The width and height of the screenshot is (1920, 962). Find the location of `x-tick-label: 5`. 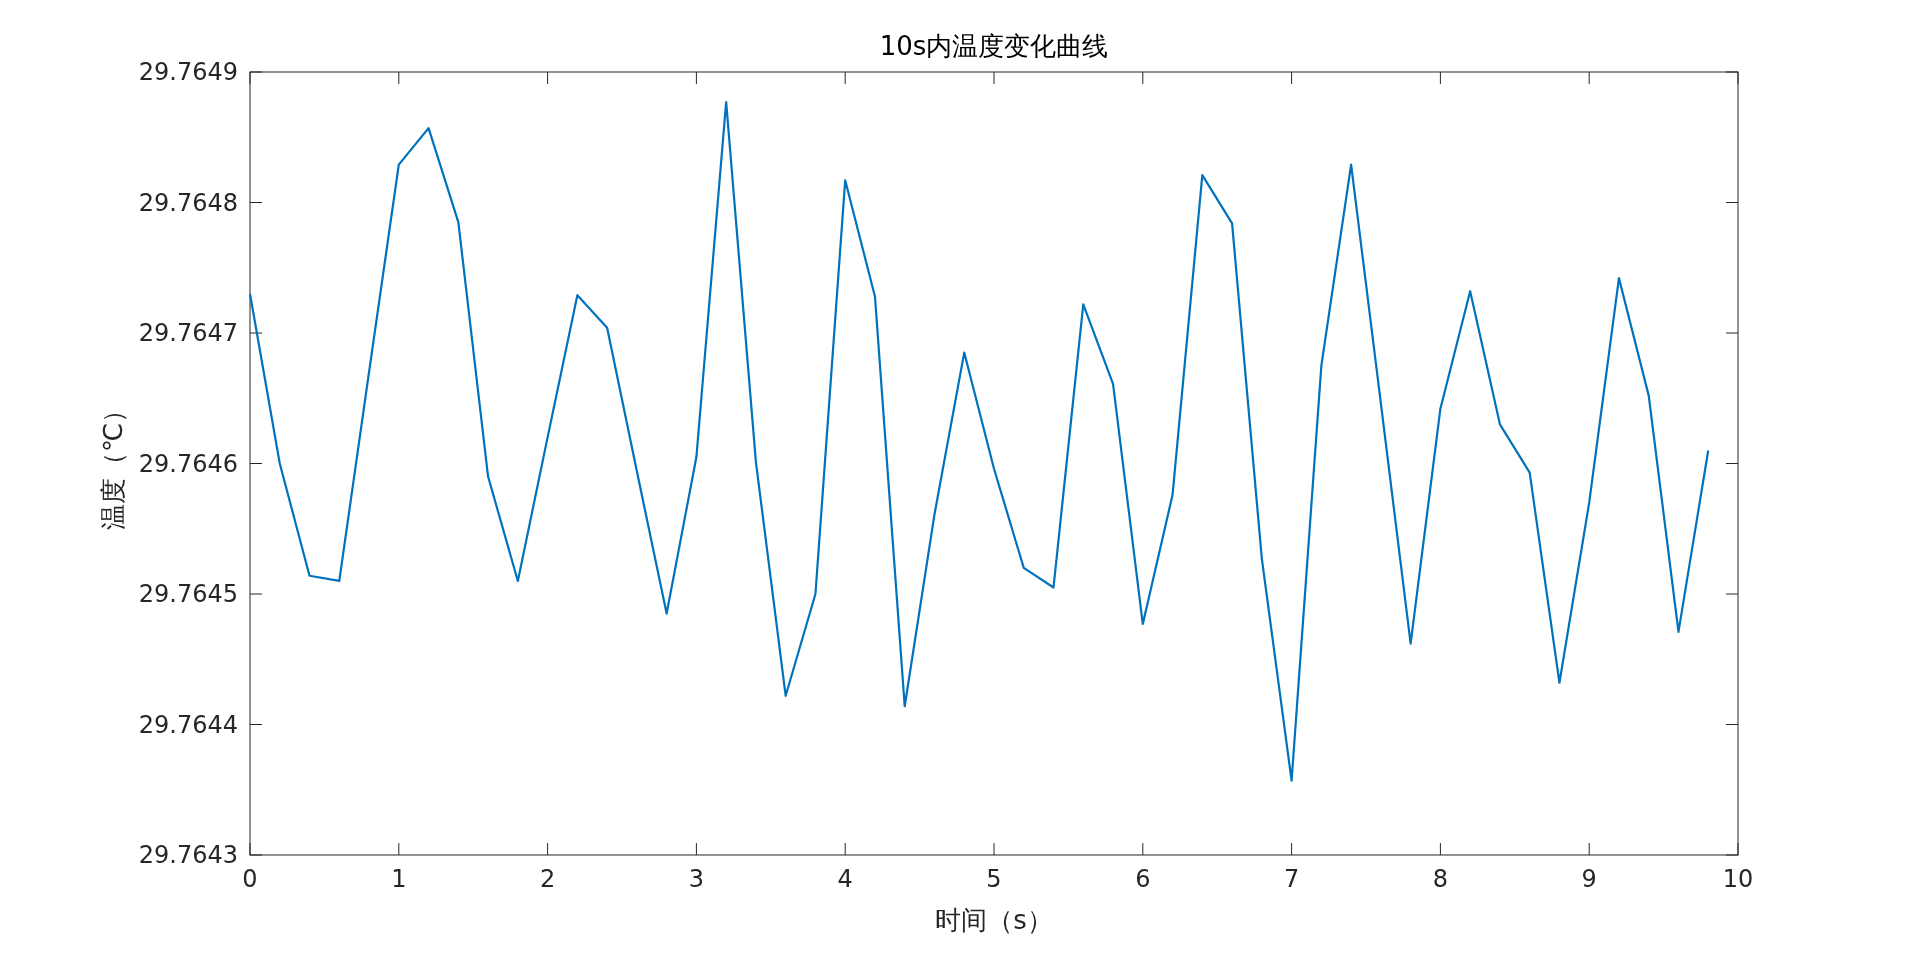

x-tick-label: 5 is located at coordinates (994, 879).